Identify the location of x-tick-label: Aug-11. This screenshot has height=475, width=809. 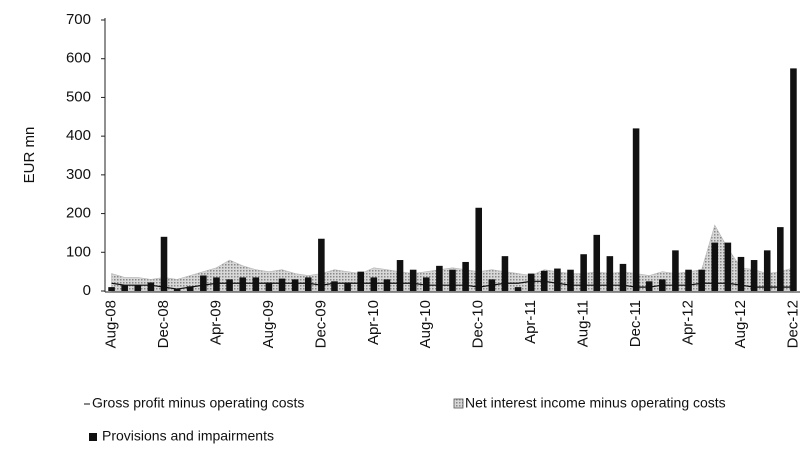
(583, 323).